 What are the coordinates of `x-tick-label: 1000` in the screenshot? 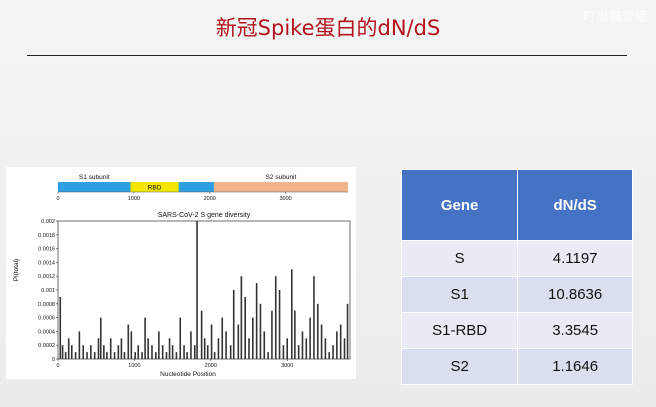 It's located at (134, 366).